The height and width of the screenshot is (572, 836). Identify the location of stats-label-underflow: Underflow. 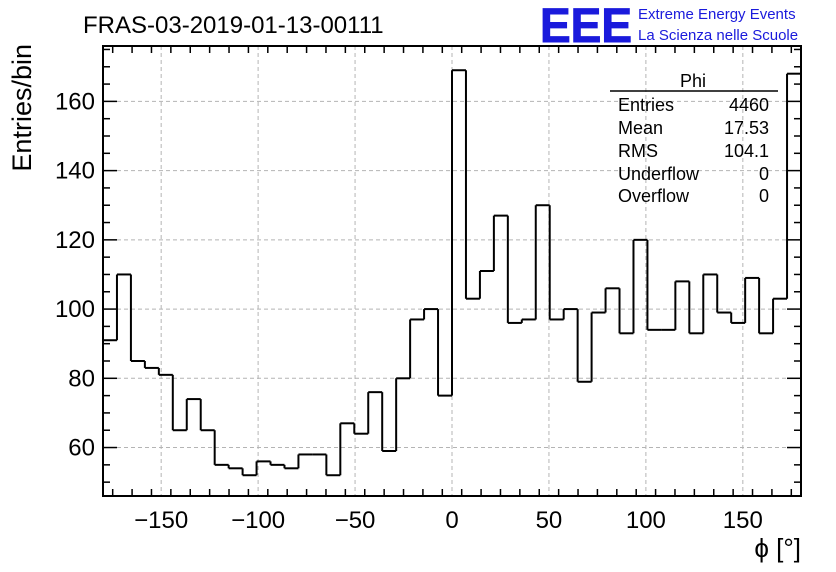
(659, 174).